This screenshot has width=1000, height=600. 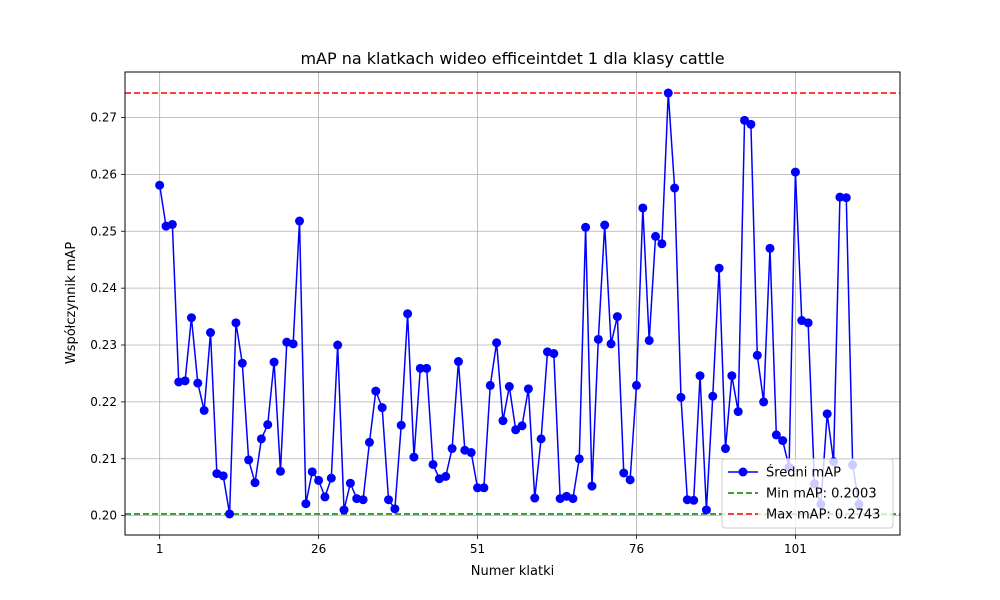 I want to click on legend-label: Średni mAP, so click(x=803, y=473).